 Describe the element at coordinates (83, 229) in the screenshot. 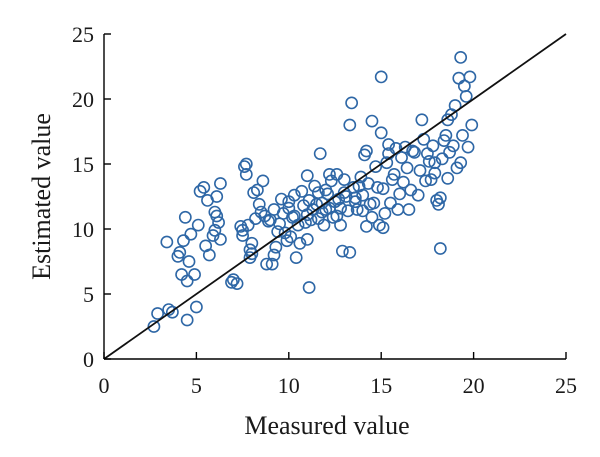

I see `y-tick-label: 10` at that location.